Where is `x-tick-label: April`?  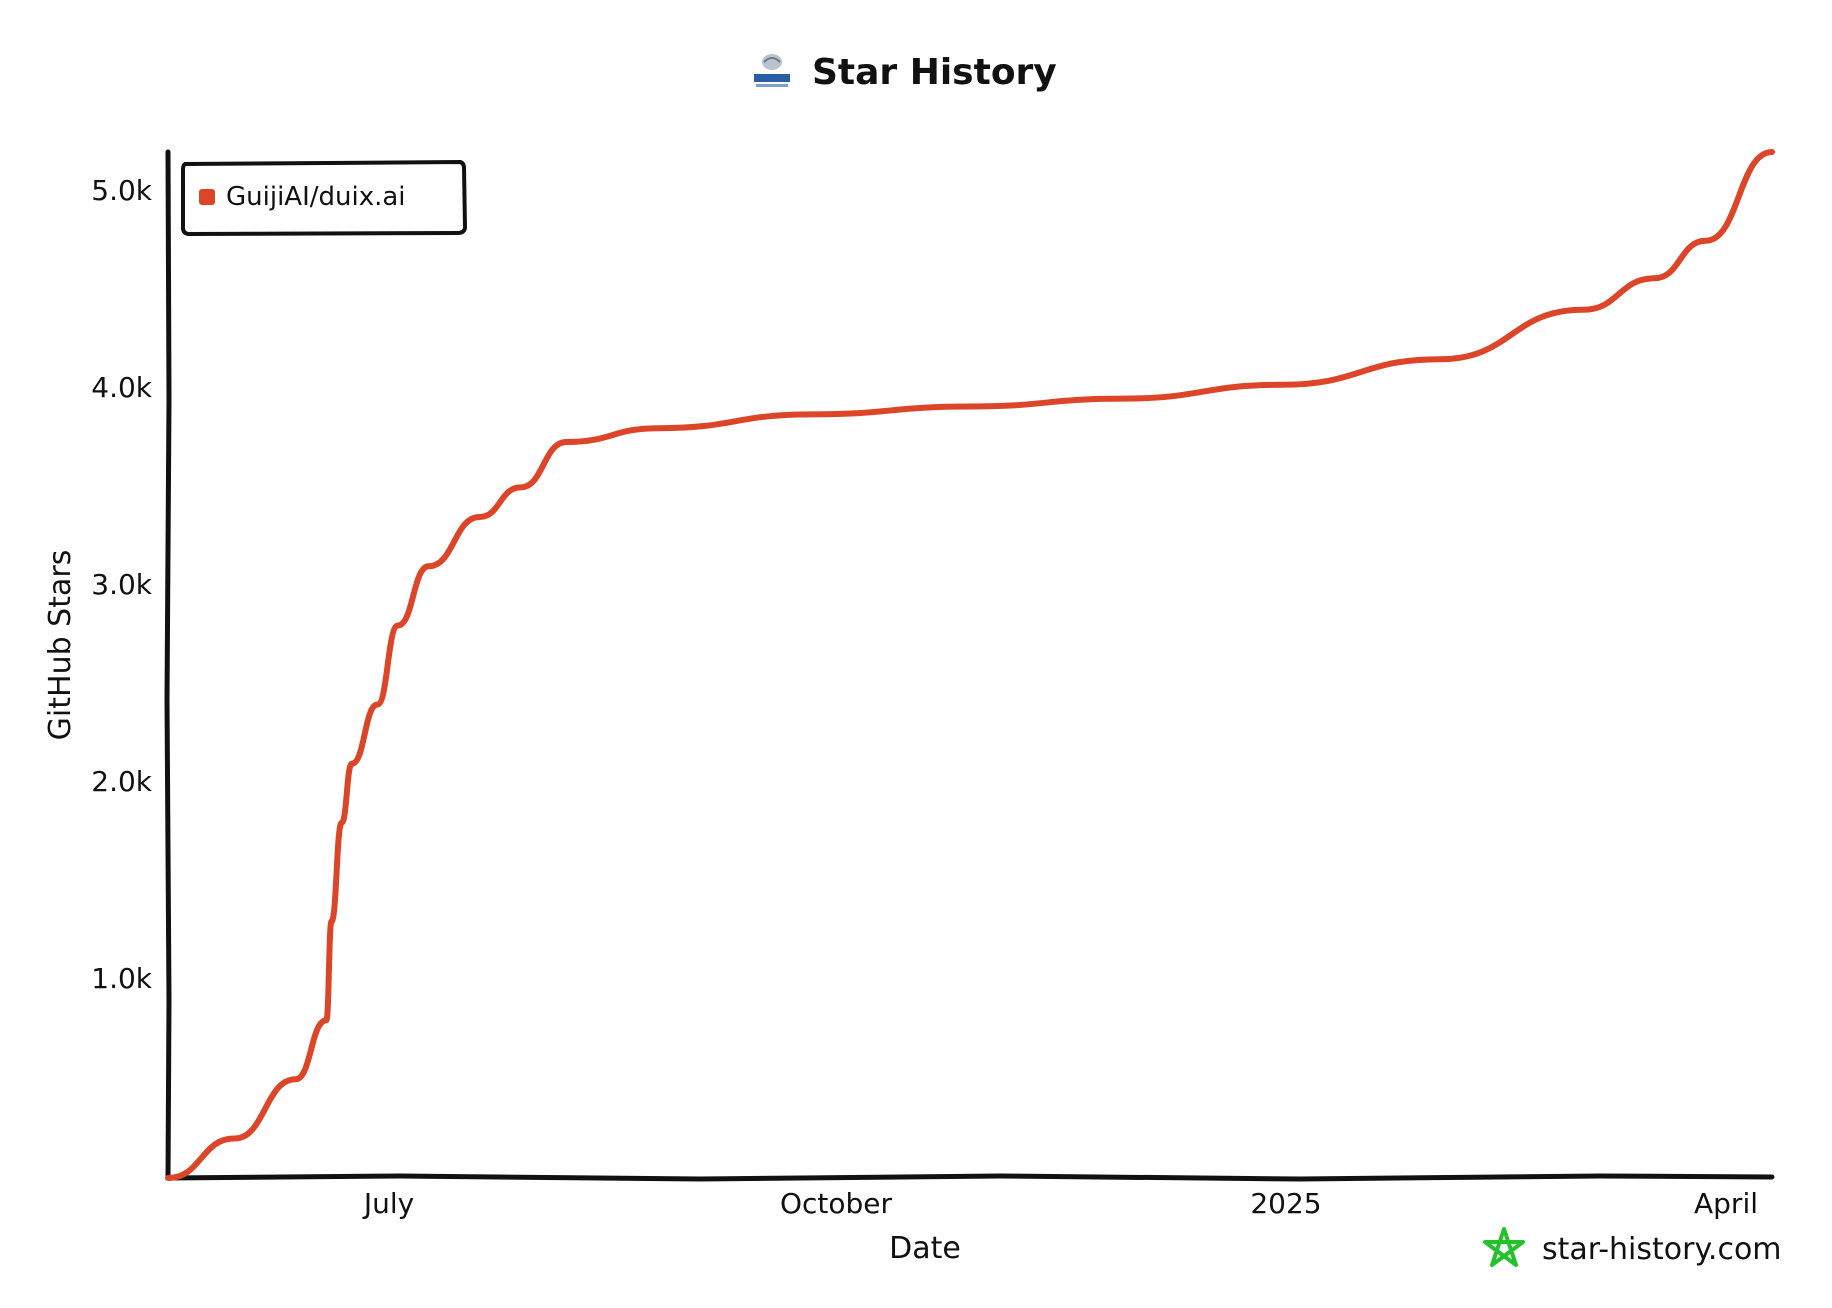
x-tick-label: April is located at coordinates (1726, 1203).